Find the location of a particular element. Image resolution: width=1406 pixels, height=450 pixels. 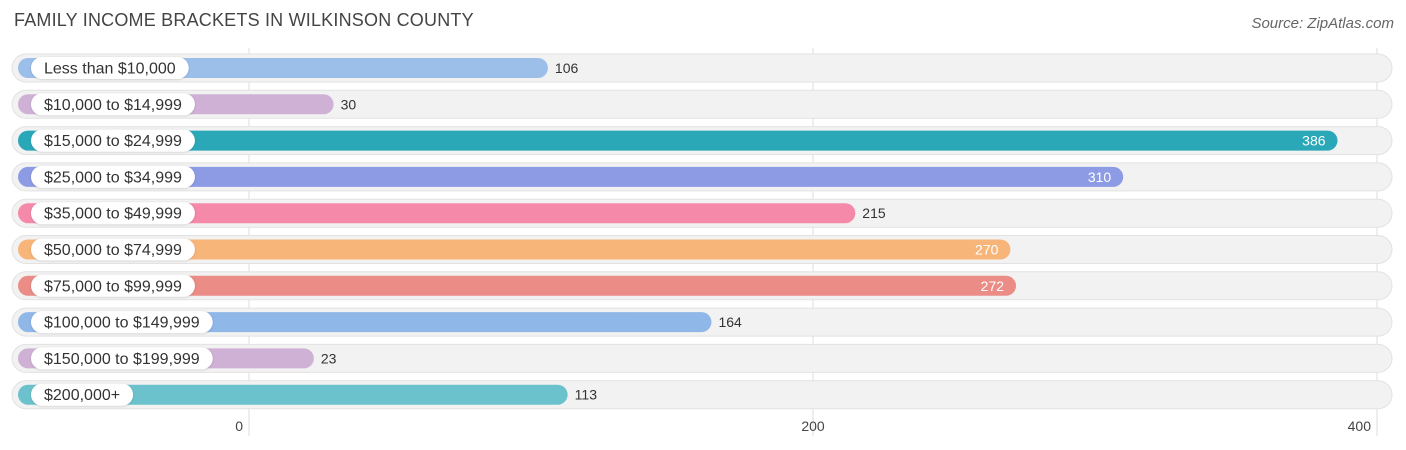

bar-row: $75,000 to $99,999 272 is located at coordinates (702, 286).